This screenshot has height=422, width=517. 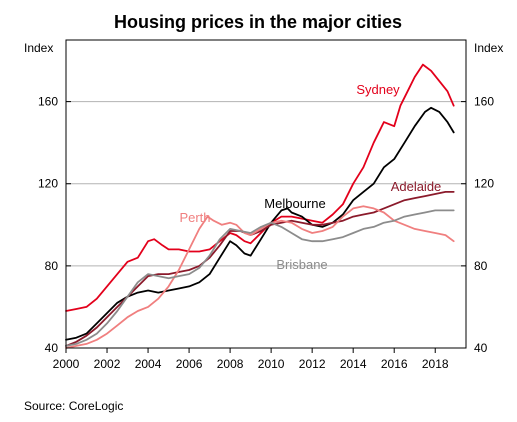 What do you see at coordinates (484, 184) in the screenshot?
I see `y-tick-label-right: 120` at bounding box center [484, 184].